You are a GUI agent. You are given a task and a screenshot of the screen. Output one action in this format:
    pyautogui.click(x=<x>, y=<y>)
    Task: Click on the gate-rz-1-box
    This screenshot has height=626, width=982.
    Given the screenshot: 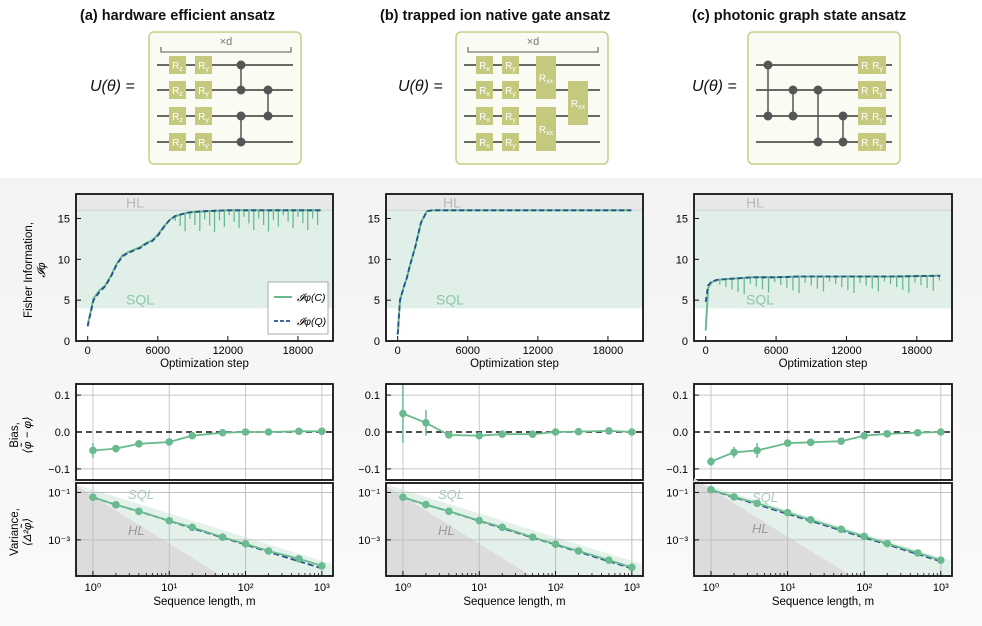 What is the action you would take?
    pyautogui.click(x=177, y=90)
    